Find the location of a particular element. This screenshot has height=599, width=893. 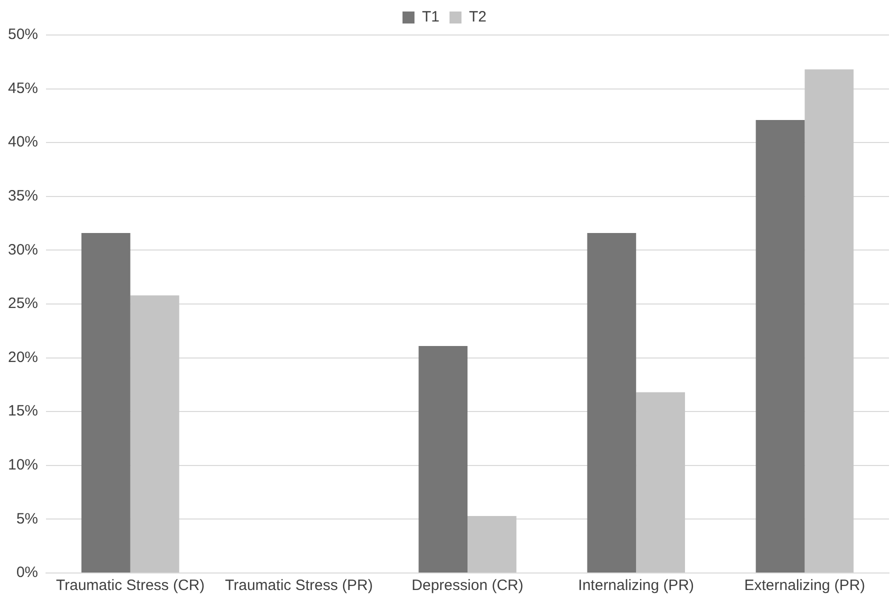

y-tick-label: 20% is located at coordinates (23, 357).